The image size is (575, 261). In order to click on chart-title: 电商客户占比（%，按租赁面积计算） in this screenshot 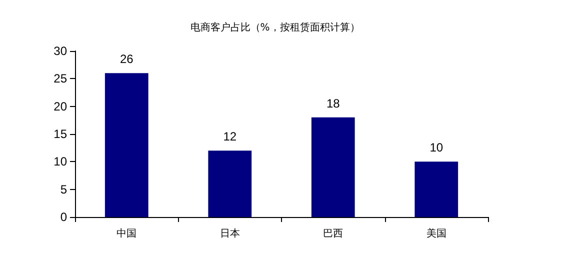, I will do `click(275, 28)`.